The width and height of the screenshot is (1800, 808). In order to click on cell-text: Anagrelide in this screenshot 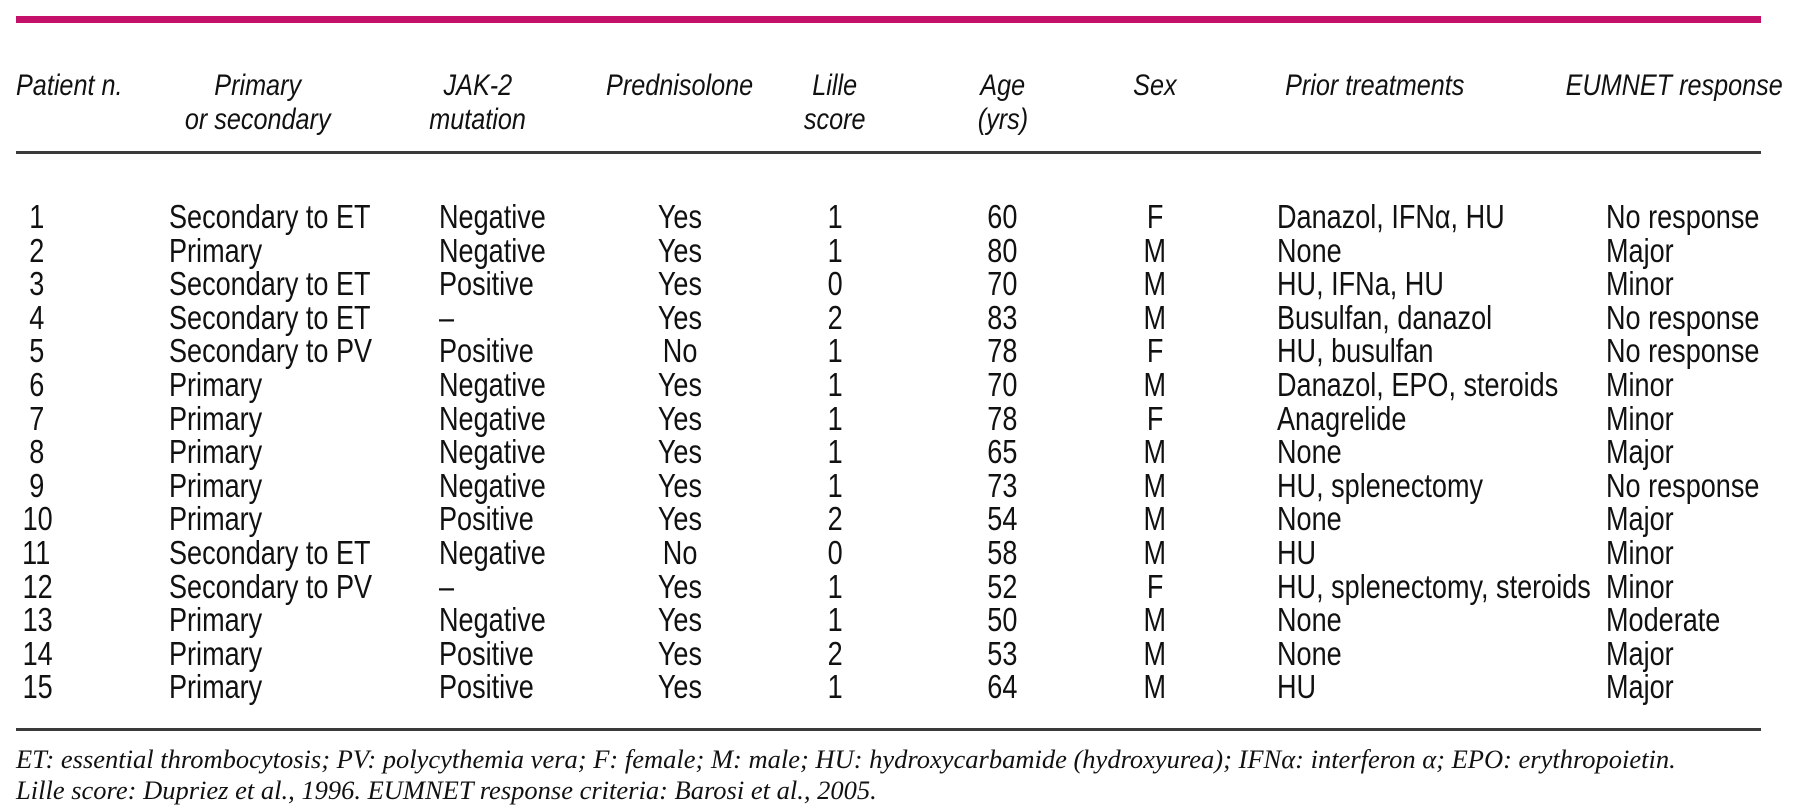, I will do `click(1342, 418)`.